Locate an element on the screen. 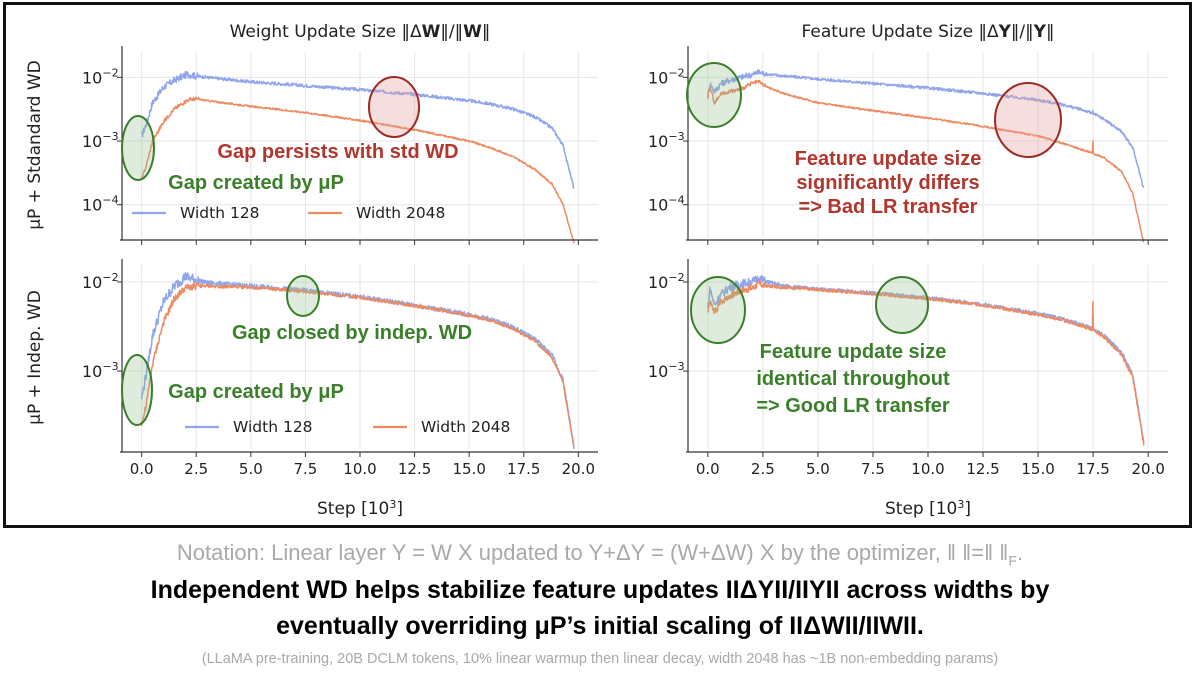 This screenshot has height=675, width=1200. column-title-part-1: Y is located at coordinates (1005, 32).